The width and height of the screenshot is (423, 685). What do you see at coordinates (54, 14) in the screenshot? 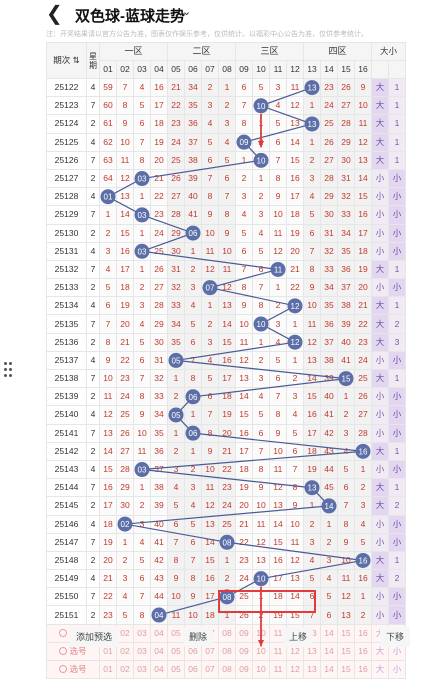
I see `back-chevron-icon: ❮` at bounding box center [54, 14].